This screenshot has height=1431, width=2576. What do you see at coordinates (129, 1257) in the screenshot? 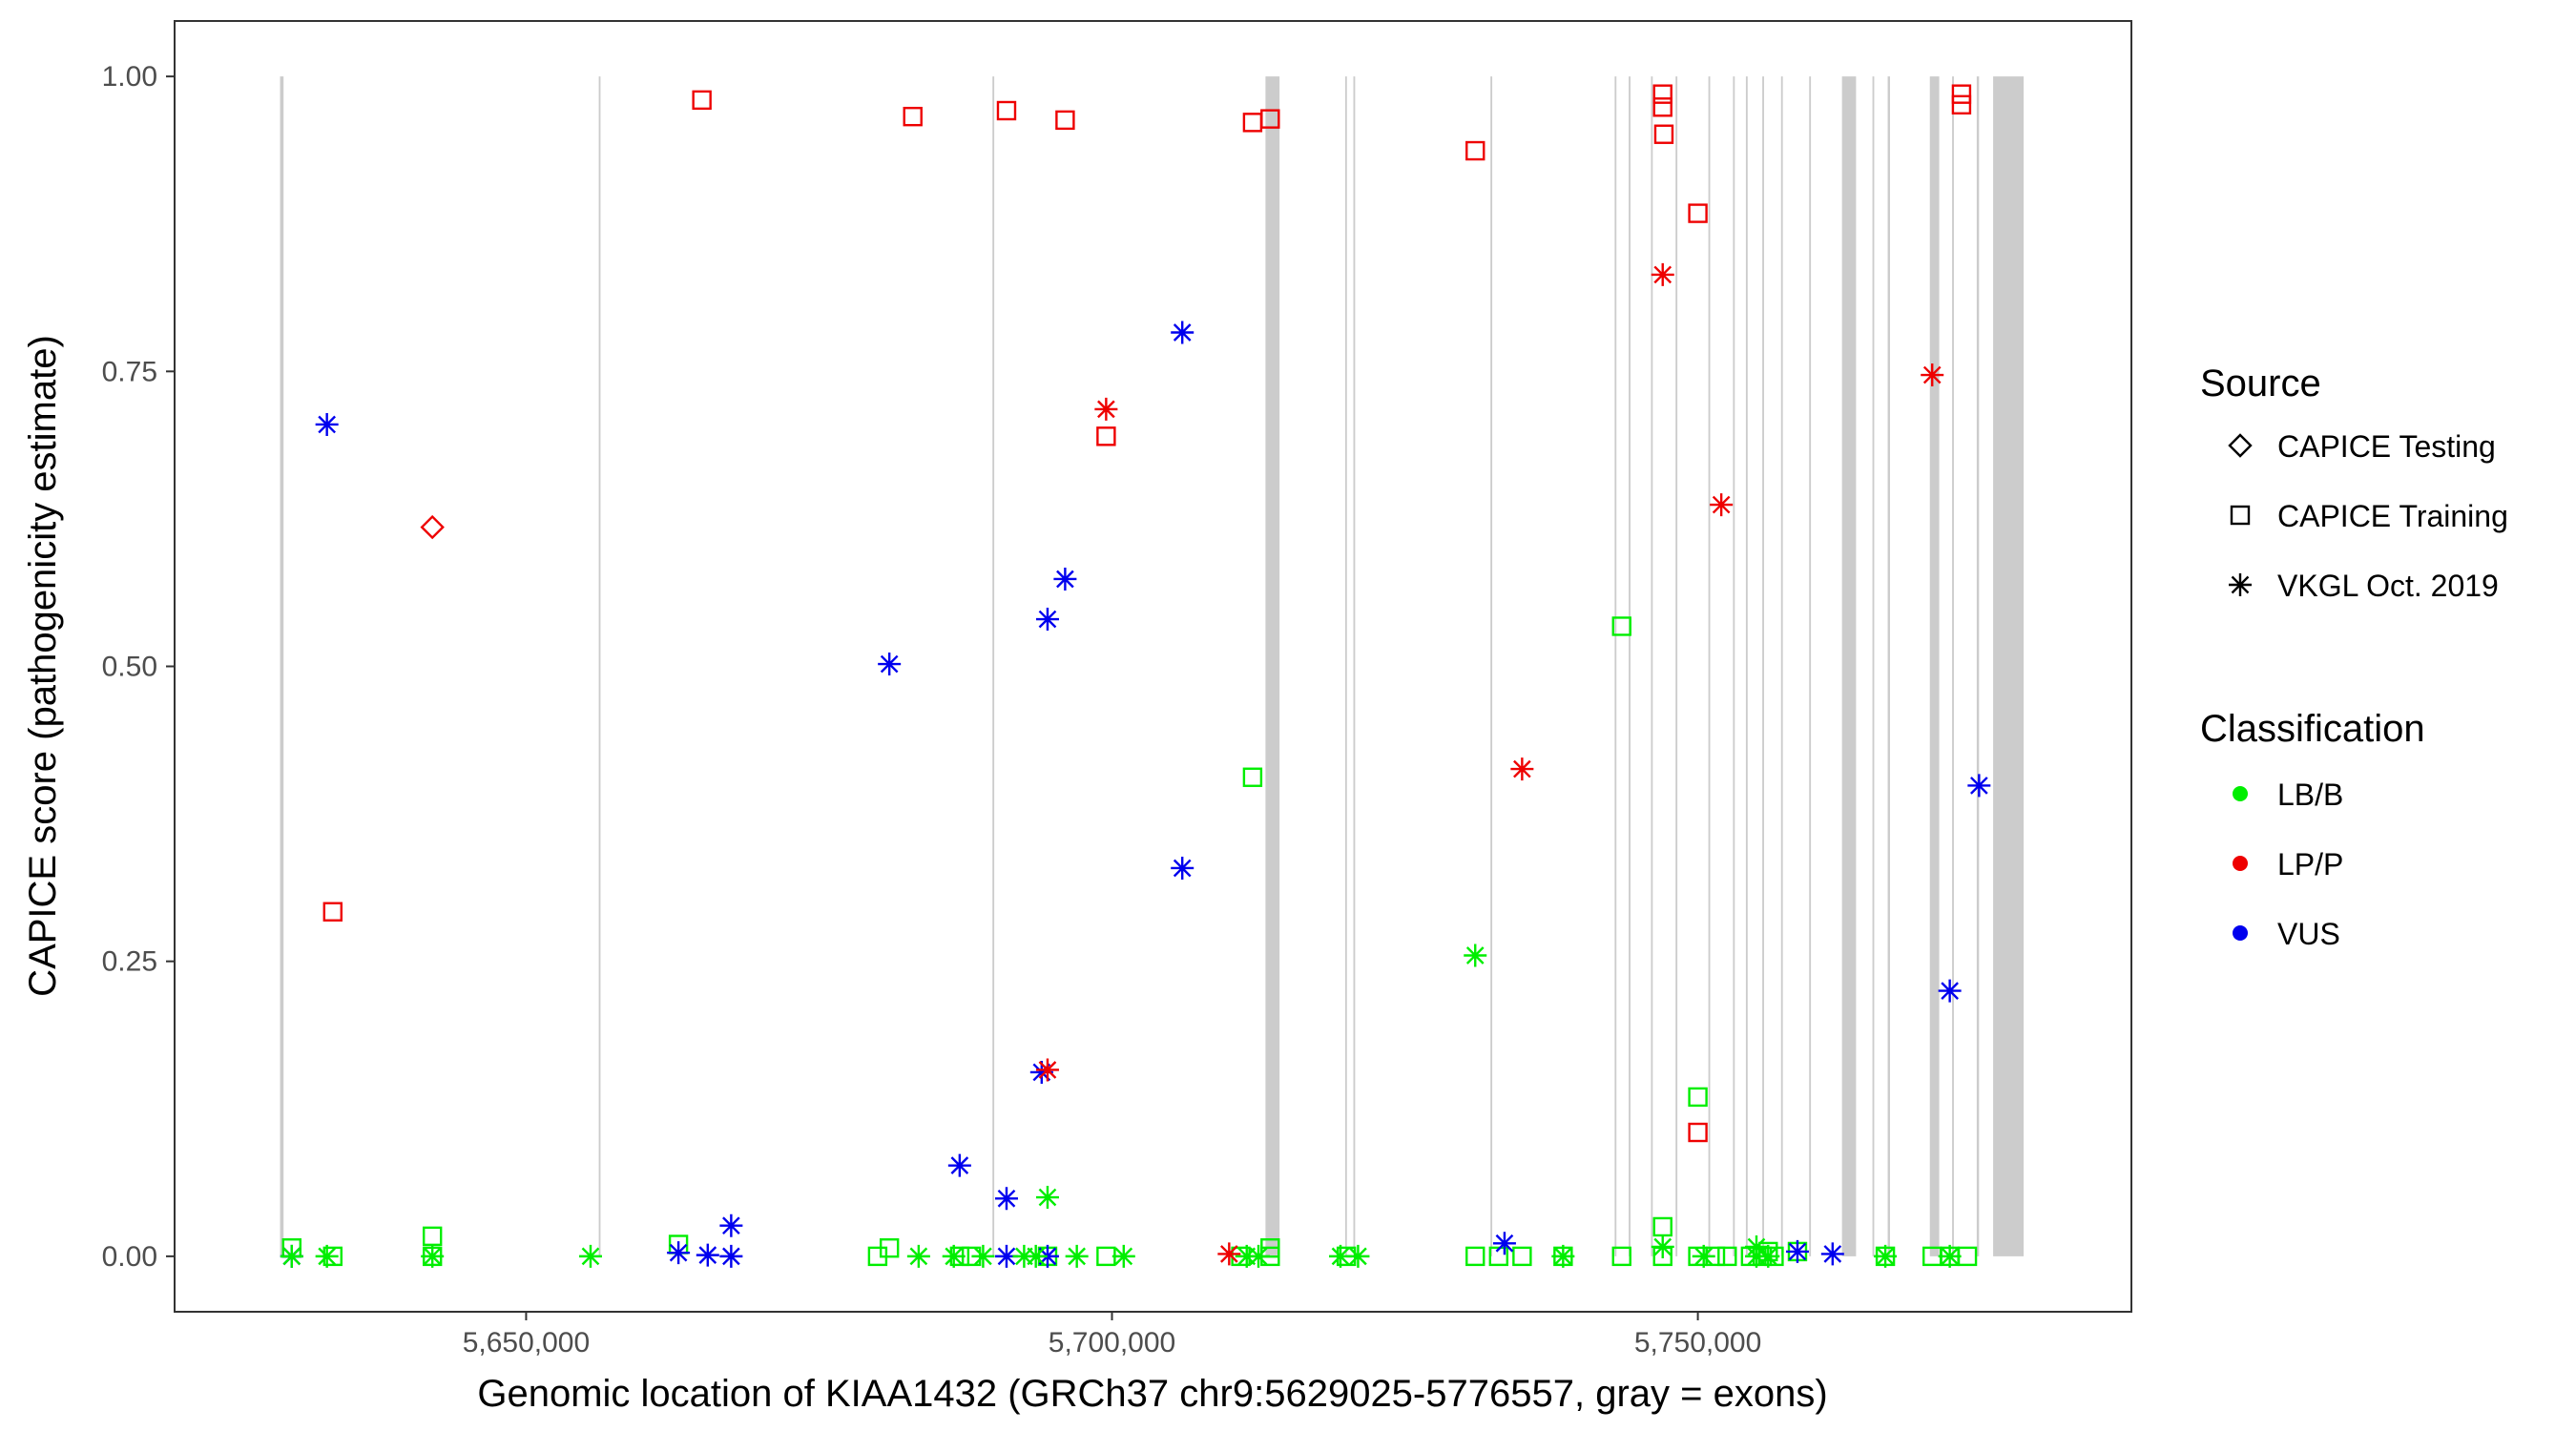
I see `y-tick-label: 0.00` at bounding box center [129, 1257].